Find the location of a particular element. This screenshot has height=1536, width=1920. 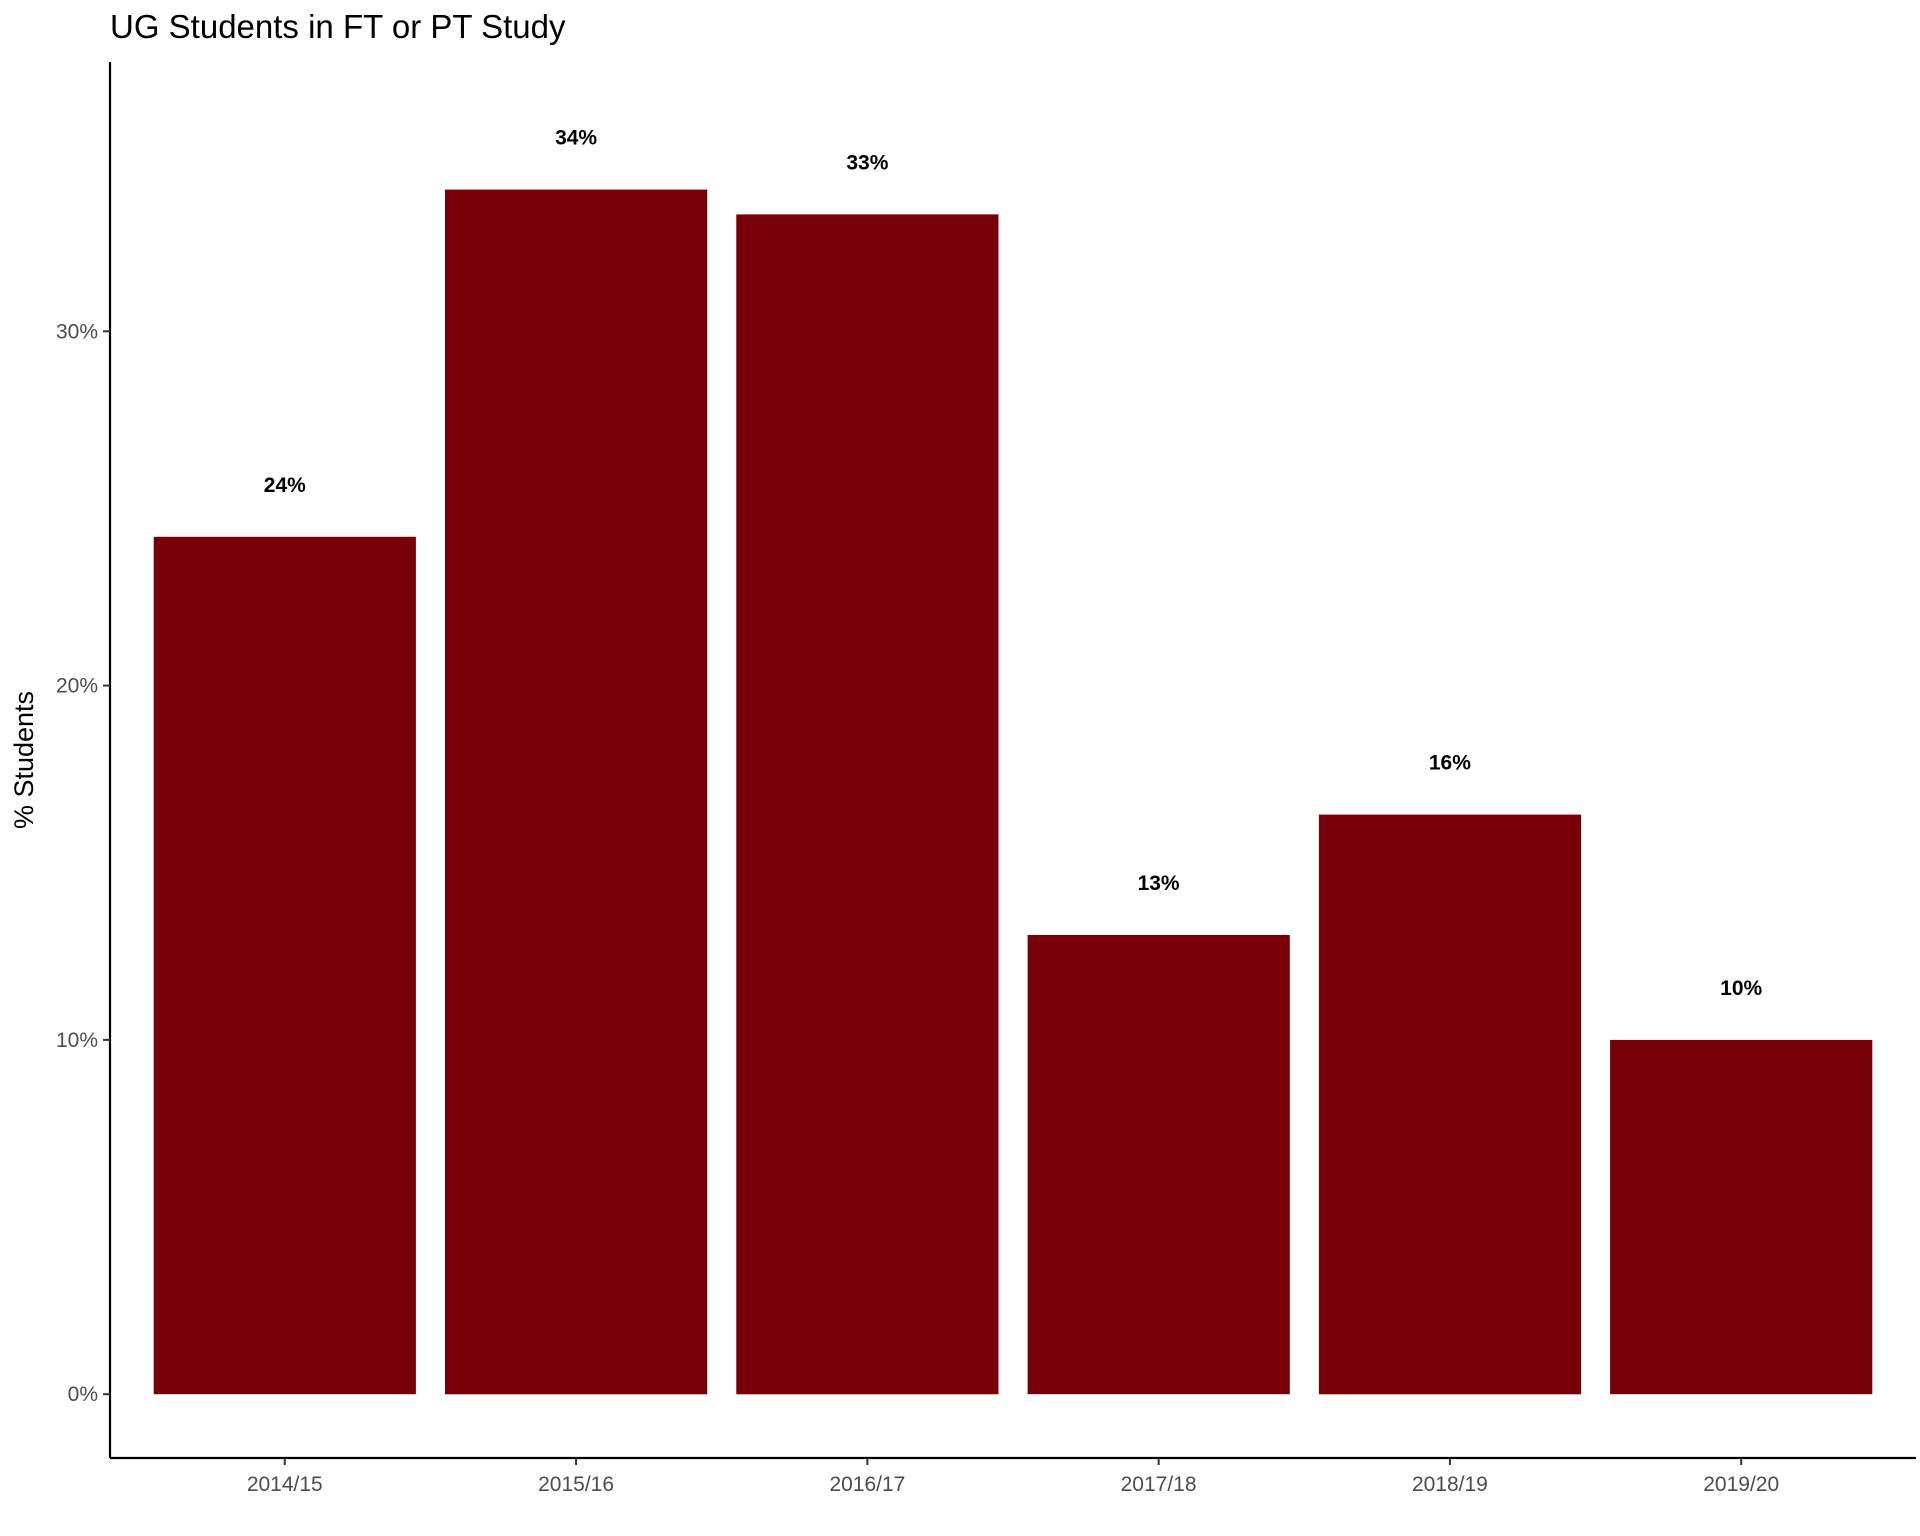

data-label: 13% is located at coordinates (1159, 883).